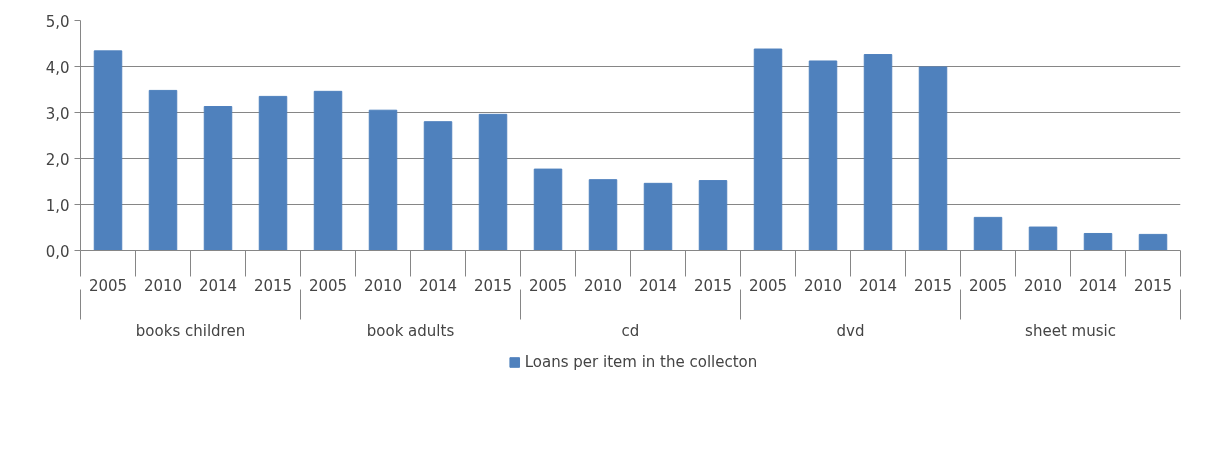 The image size is (1206, 471). I want to click on y-tick-label: 4,0, so click(57, 67).